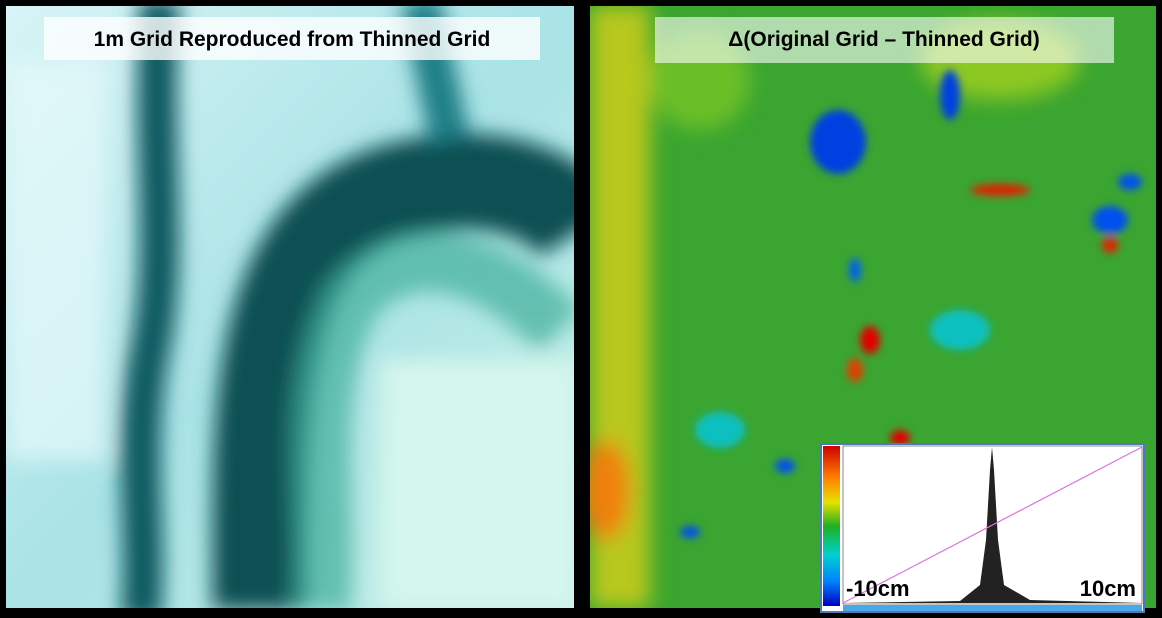 The height and width of the screenshot is (618, 1162). I want to click on left-title: 1m Grid Reproduced from Thinned Grid, so click(292, 39).